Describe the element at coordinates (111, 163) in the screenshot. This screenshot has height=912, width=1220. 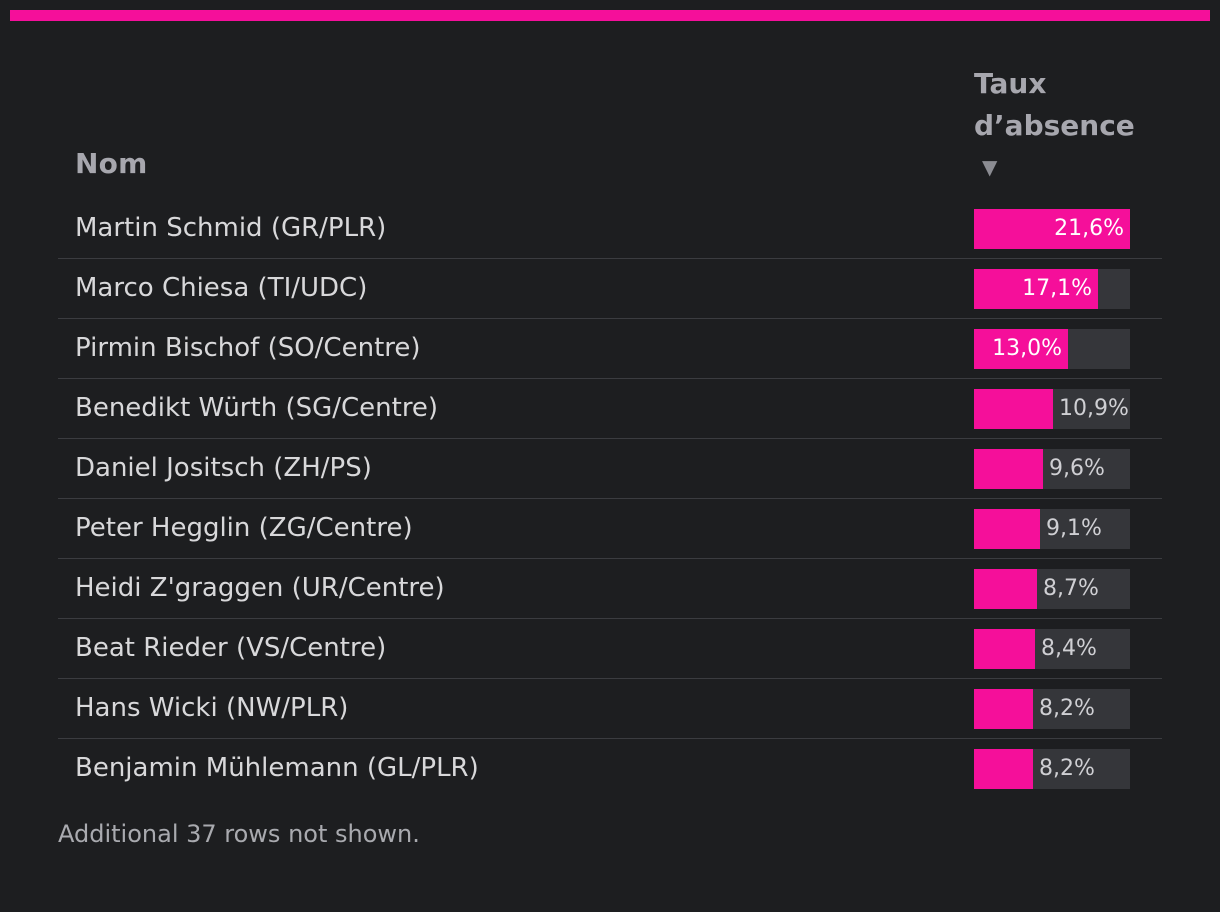
I see `column-header-name: Nom` at that location.